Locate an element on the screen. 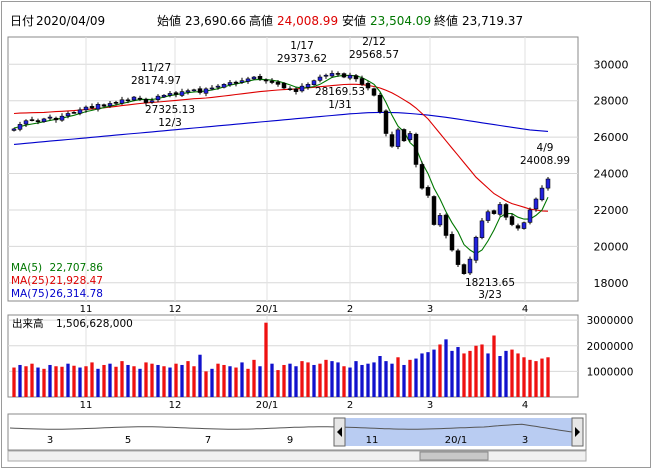 The width and height of the screenshot is (652, 473). navigator: 3 5 7 9 11 20/1 3 is located at coordinates (297, 437).